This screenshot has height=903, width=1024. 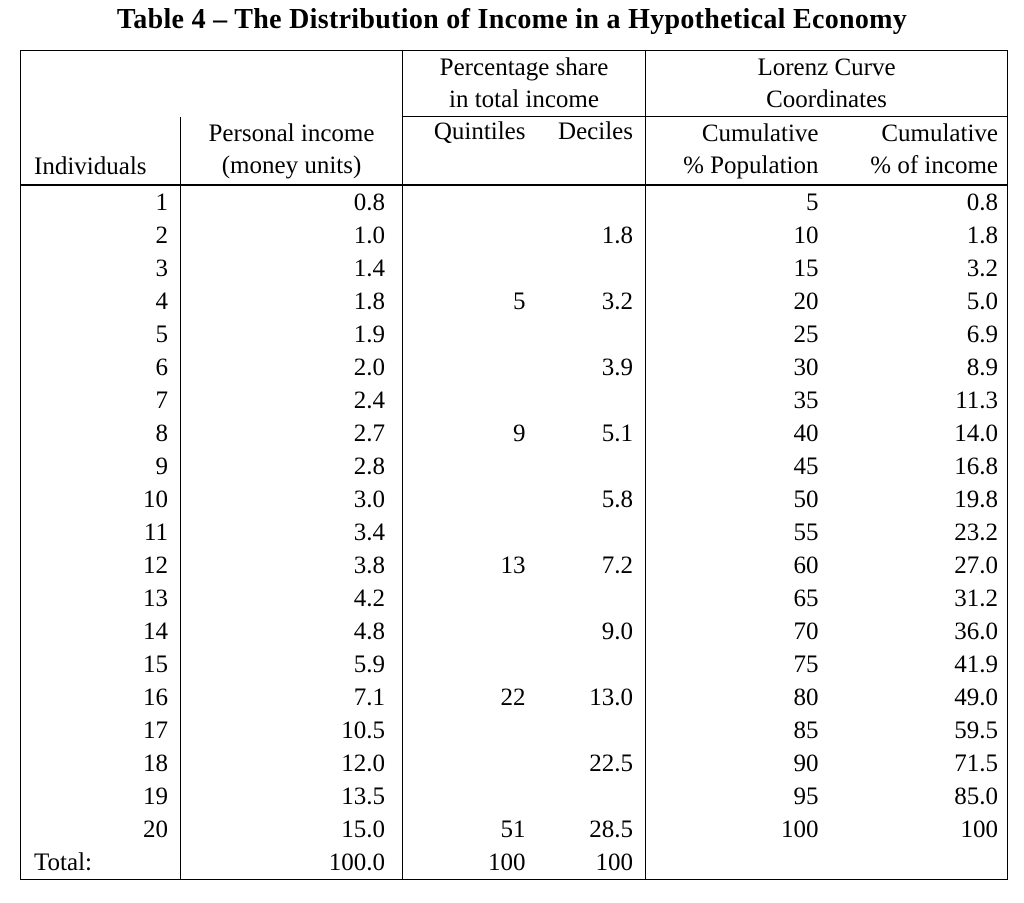 What do you see at coordinates (826, 83) in the screenshot?
I see `group-header-lorenz: Lorenz Curve Coordinates` at bounding box center [826, 83].